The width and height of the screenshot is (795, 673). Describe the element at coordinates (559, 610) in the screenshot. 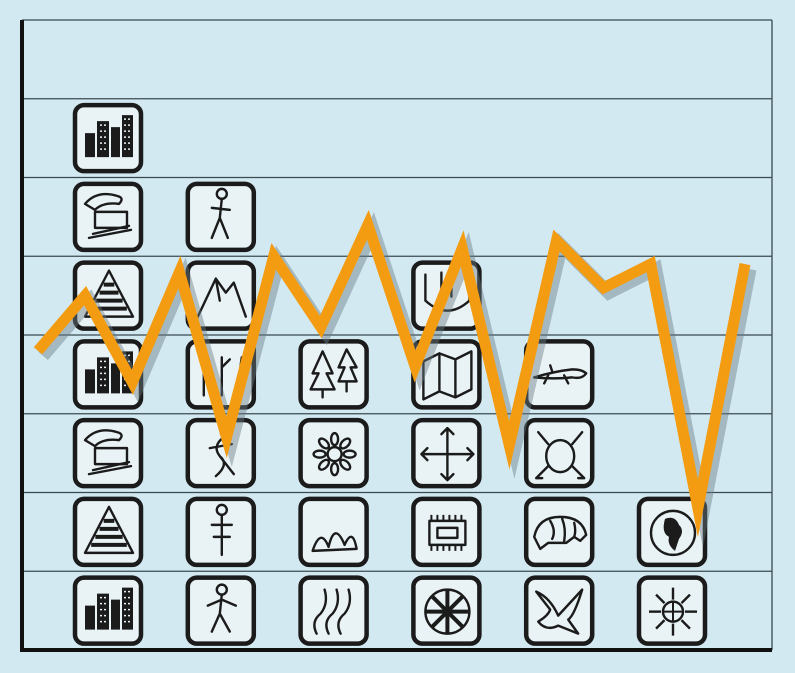

I see `bird-icon` at that location.